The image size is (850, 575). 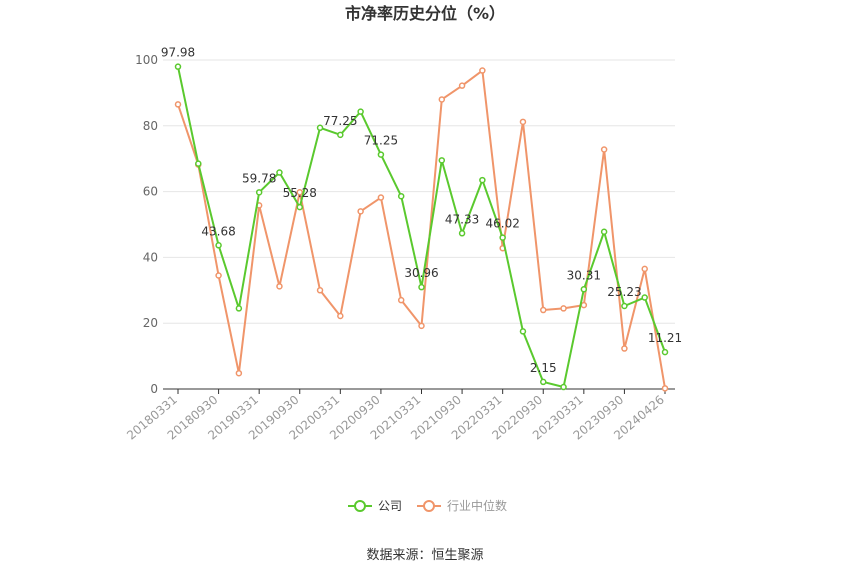 I want to click on legend-item: 行业中位数, so click(x=462, y=505).